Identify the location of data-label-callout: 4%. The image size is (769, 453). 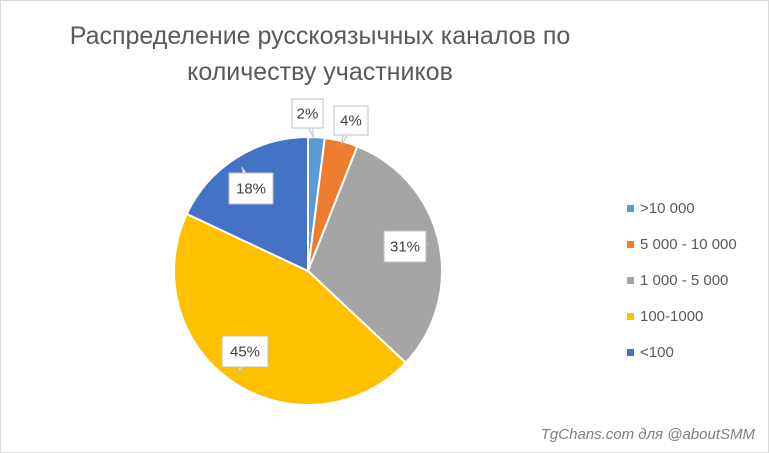
(351, 125).